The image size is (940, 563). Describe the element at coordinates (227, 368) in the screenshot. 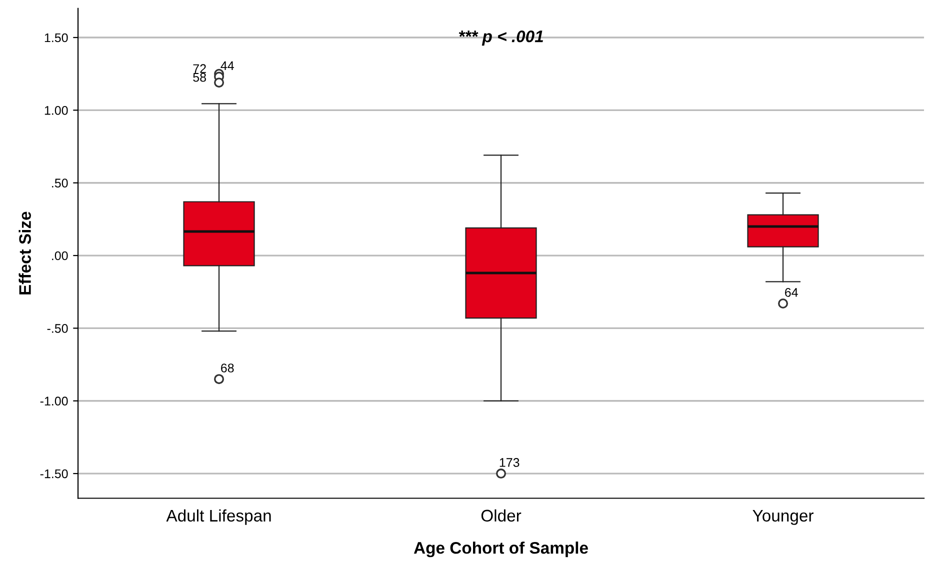

I see `annotation: 68` at that location.